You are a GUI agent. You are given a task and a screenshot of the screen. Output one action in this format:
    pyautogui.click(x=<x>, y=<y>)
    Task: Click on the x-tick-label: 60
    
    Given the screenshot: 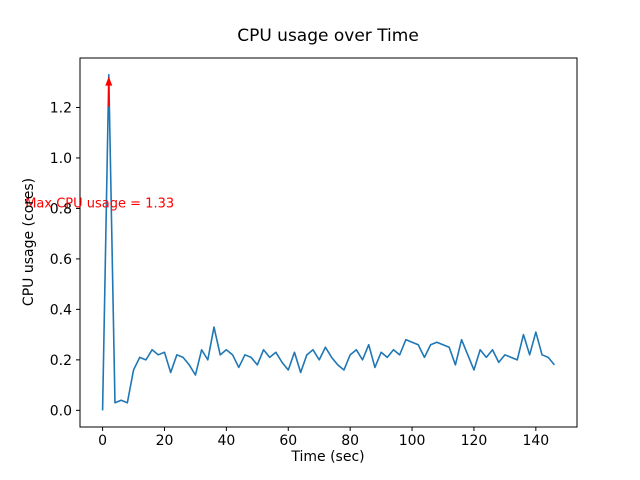 What is the action you would take?
    pyautogui.click(x=288, y=441)
    